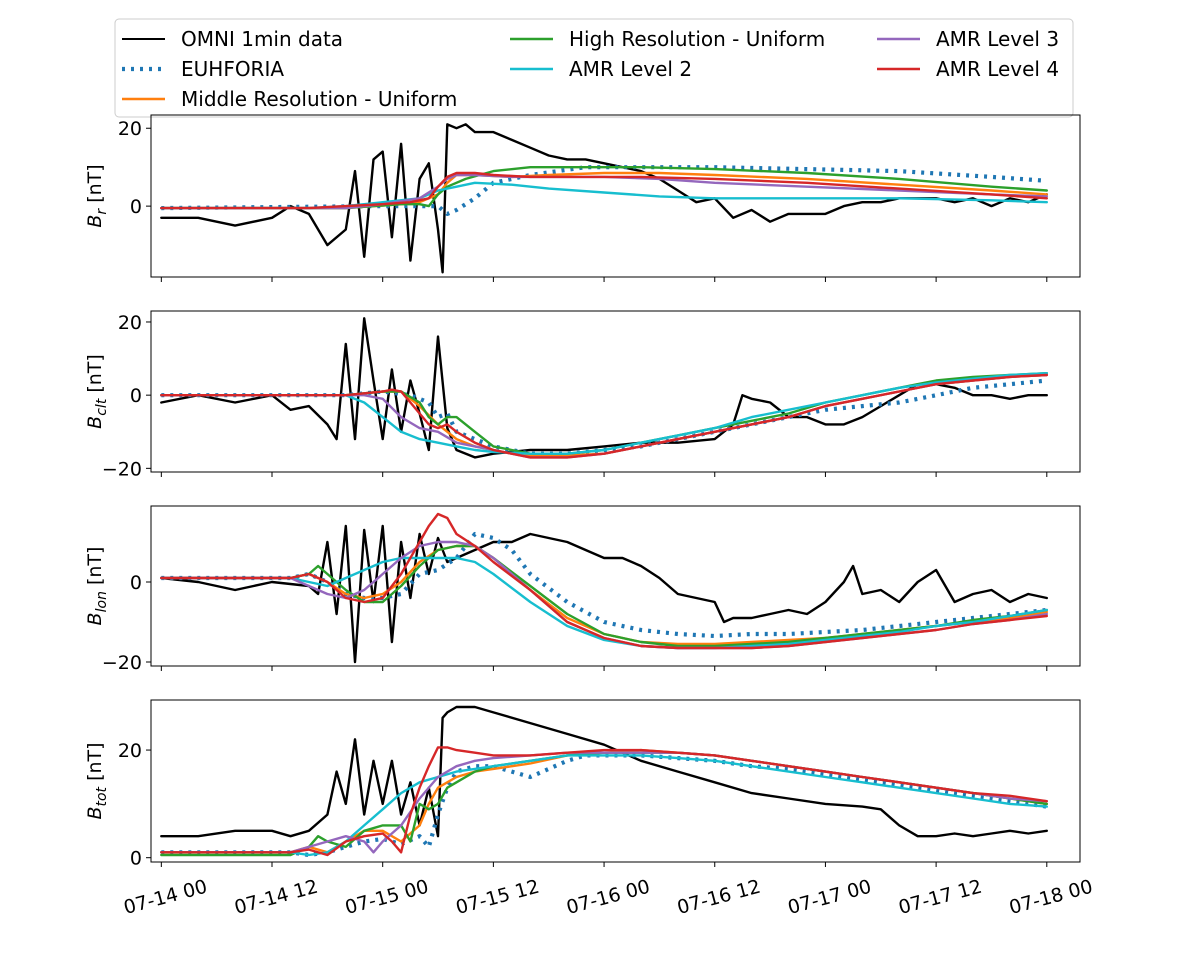  I want to click on y-axis-label: Btot [nT], so click(97, 780).